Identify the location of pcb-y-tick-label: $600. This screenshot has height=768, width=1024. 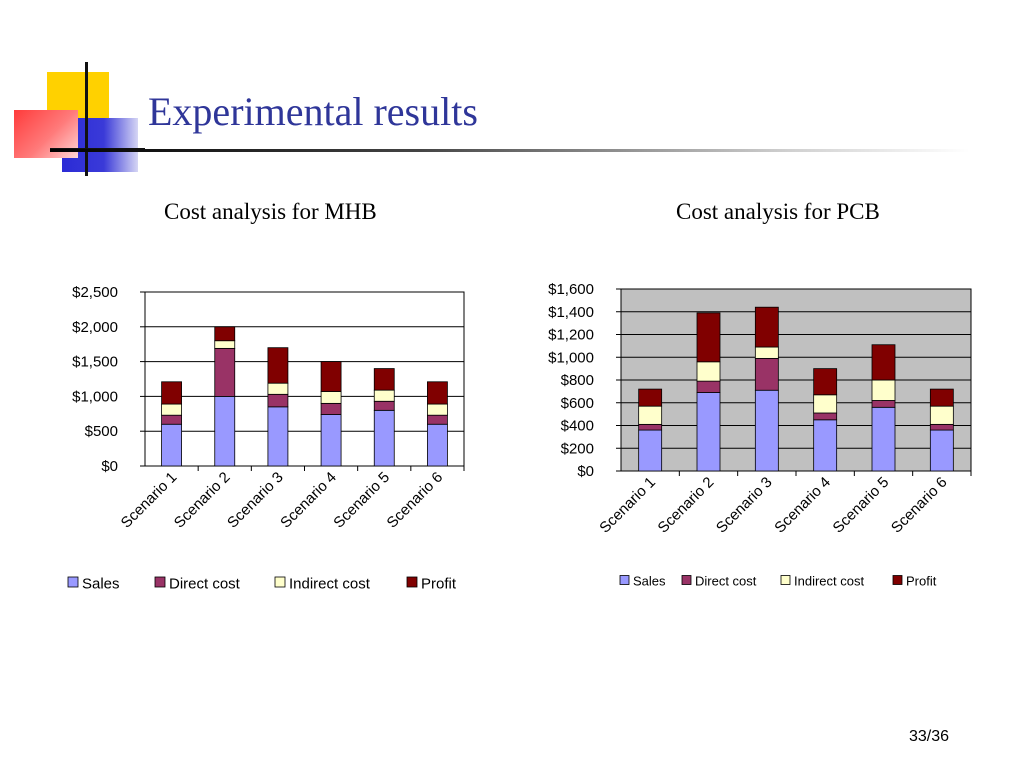
(577, 403).